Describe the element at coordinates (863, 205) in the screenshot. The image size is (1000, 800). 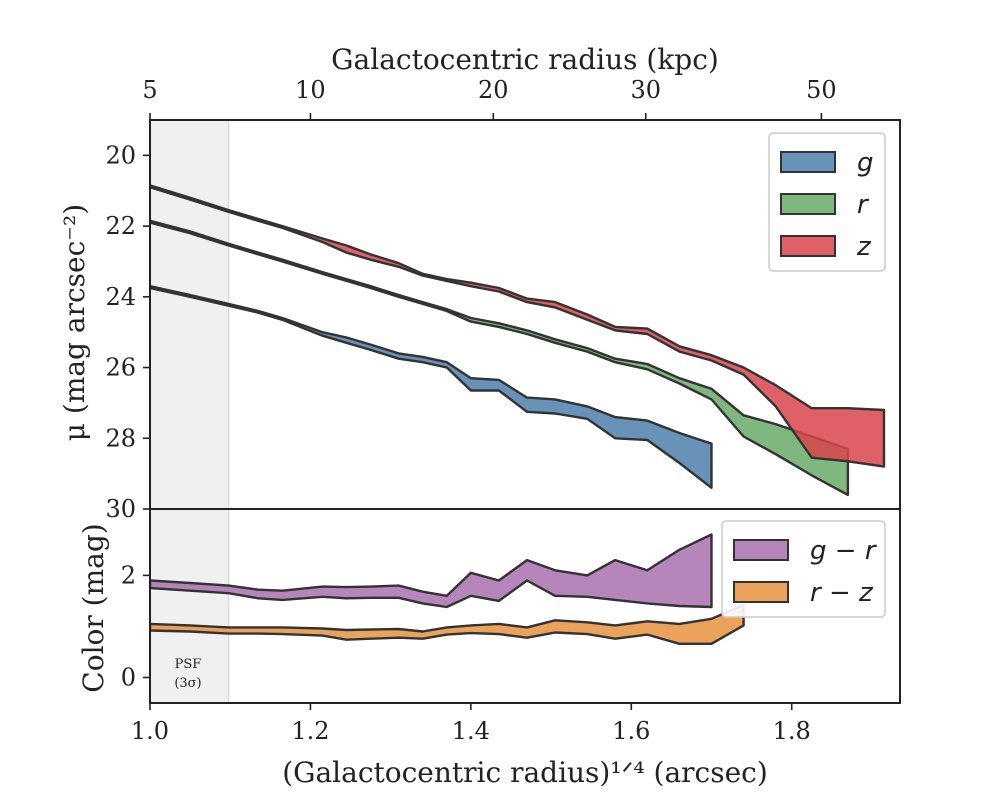
I see `top-legend-label: r` at that location.